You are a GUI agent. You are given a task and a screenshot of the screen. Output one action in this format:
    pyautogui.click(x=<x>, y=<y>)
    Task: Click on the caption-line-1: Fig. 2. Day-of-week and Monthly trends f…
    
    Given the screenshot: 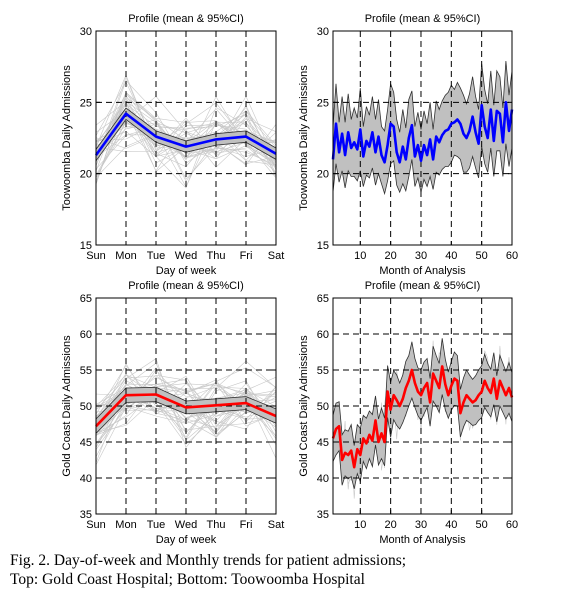 What is the action you would take?
    pyautogui.click(x=208, y=560)
    